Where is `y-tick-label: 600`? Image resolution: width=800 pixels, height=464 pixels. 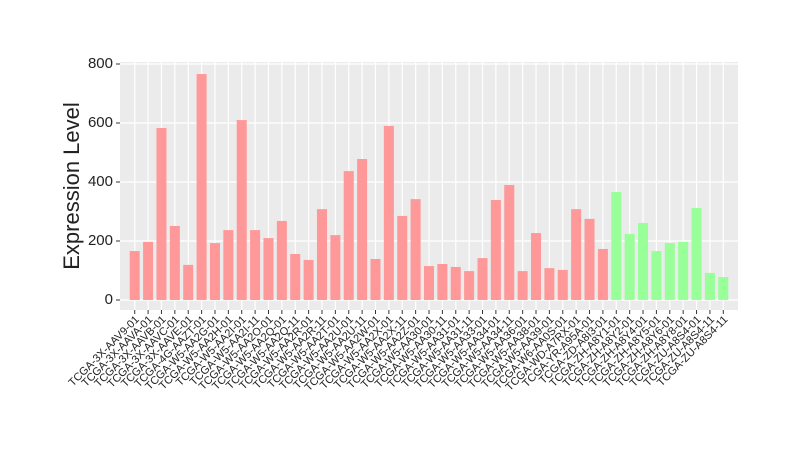 y-tick-label: 600 is located at coordinates (100, 122).